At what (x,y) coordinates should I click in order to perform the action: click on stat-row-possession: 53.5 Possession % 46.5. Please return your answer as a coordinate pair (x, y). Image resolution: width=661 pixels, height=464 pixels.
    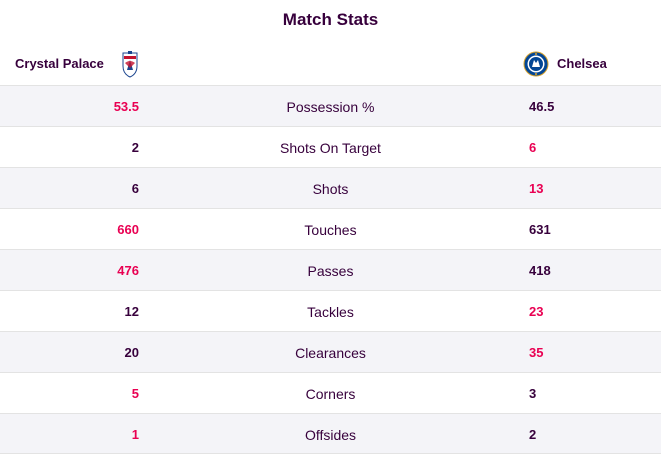
    Looking at the image, I should click on (330, 105).